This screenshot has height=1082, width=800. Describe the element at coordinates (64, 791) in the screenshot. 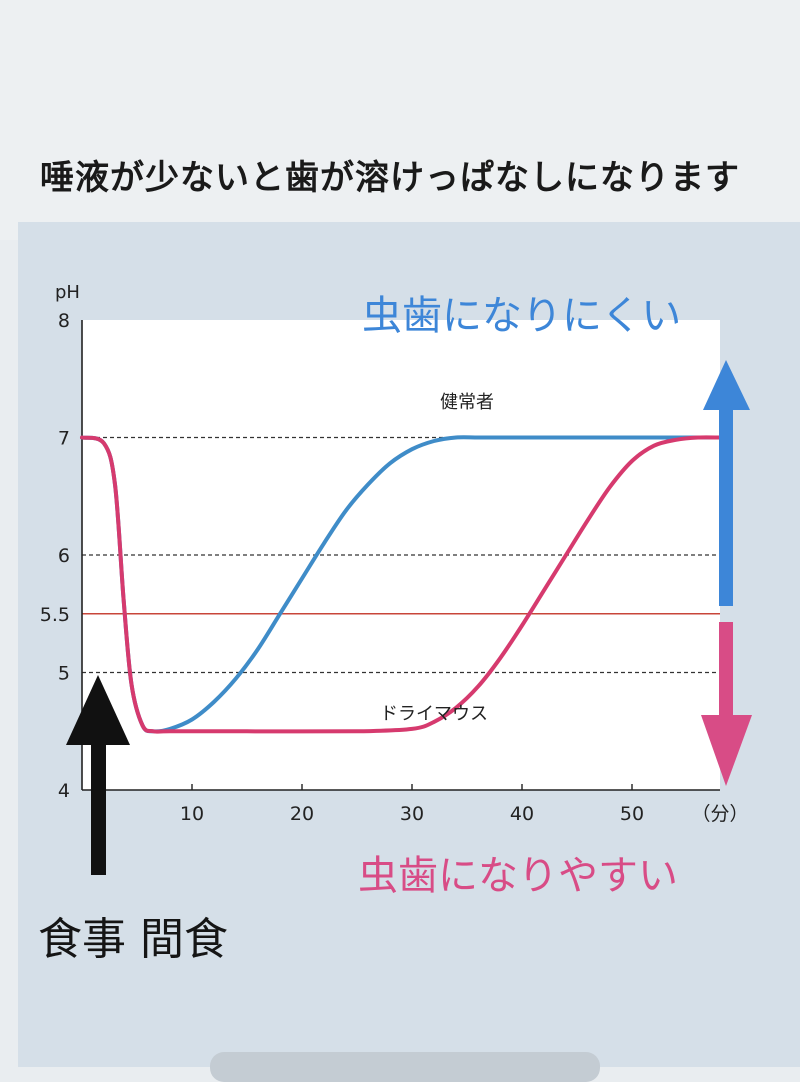

I see `y-tick-label: 4` at that location.